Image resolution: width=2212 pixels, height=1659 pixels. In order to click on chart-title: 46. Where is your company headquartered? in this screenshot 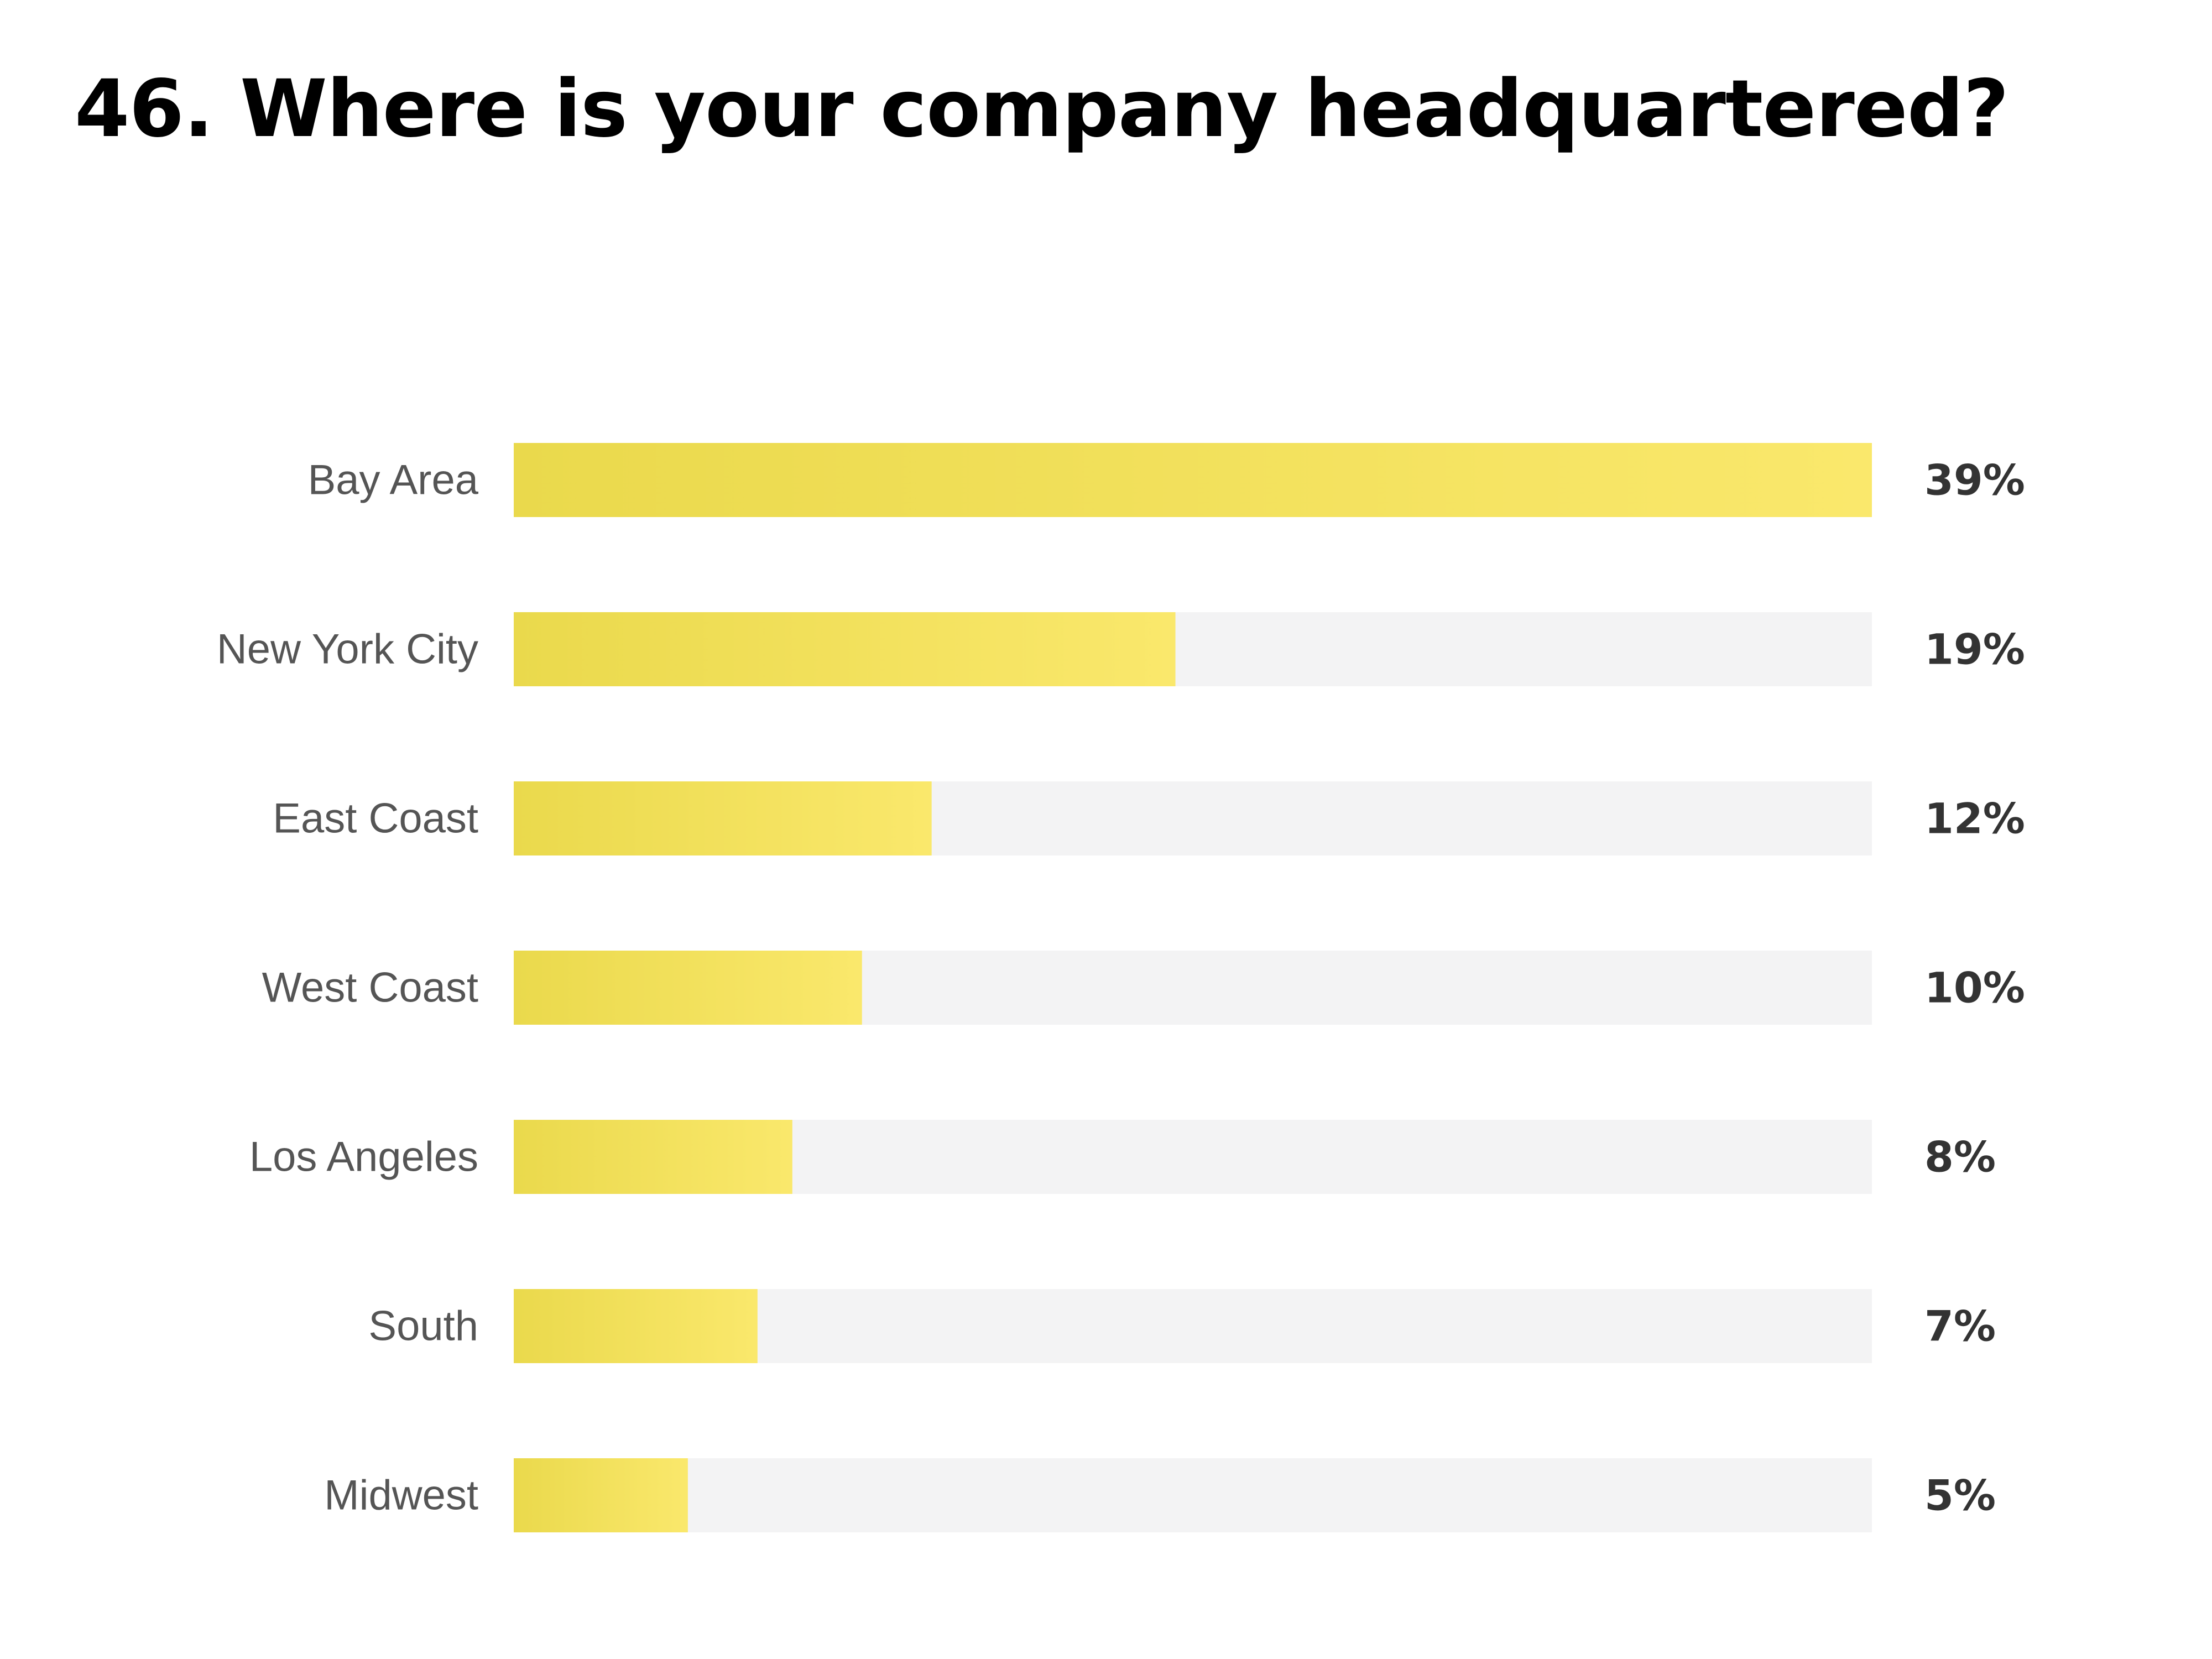, I will do `click(1042, 109)`.